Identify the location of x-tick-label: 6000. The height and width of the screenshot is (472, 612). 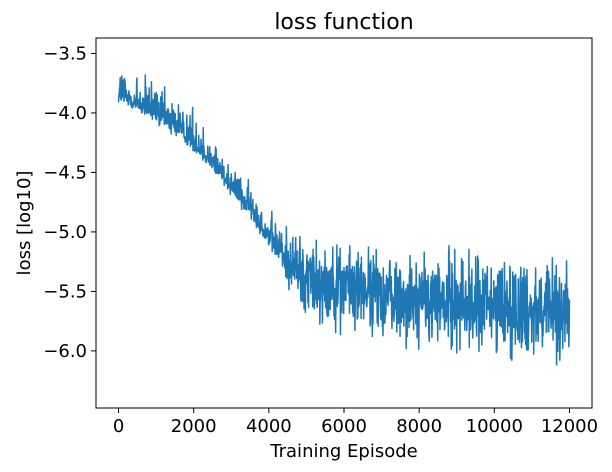
(344, 426).